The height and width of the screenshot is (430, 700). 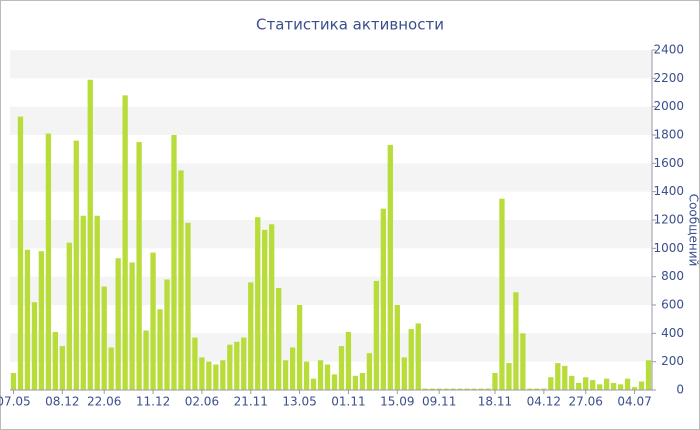 What do you see at coordinates (62, 402) in the screenshot?
I see `x-tick-label: 08.12` at bounding box center [62, 402].